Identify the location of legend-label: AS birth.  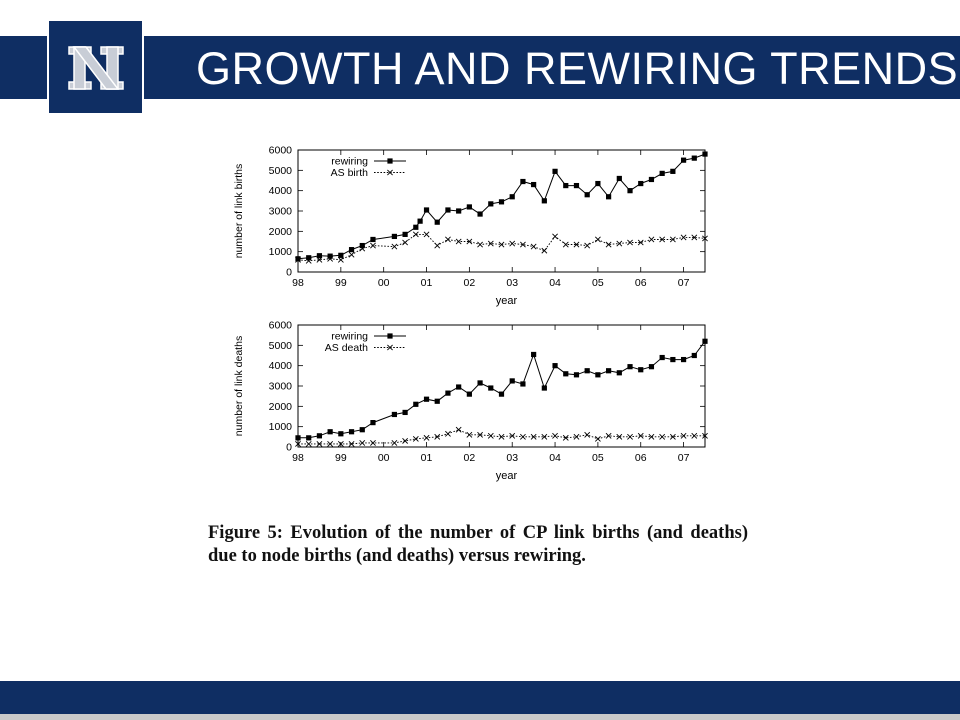
(350, 173).